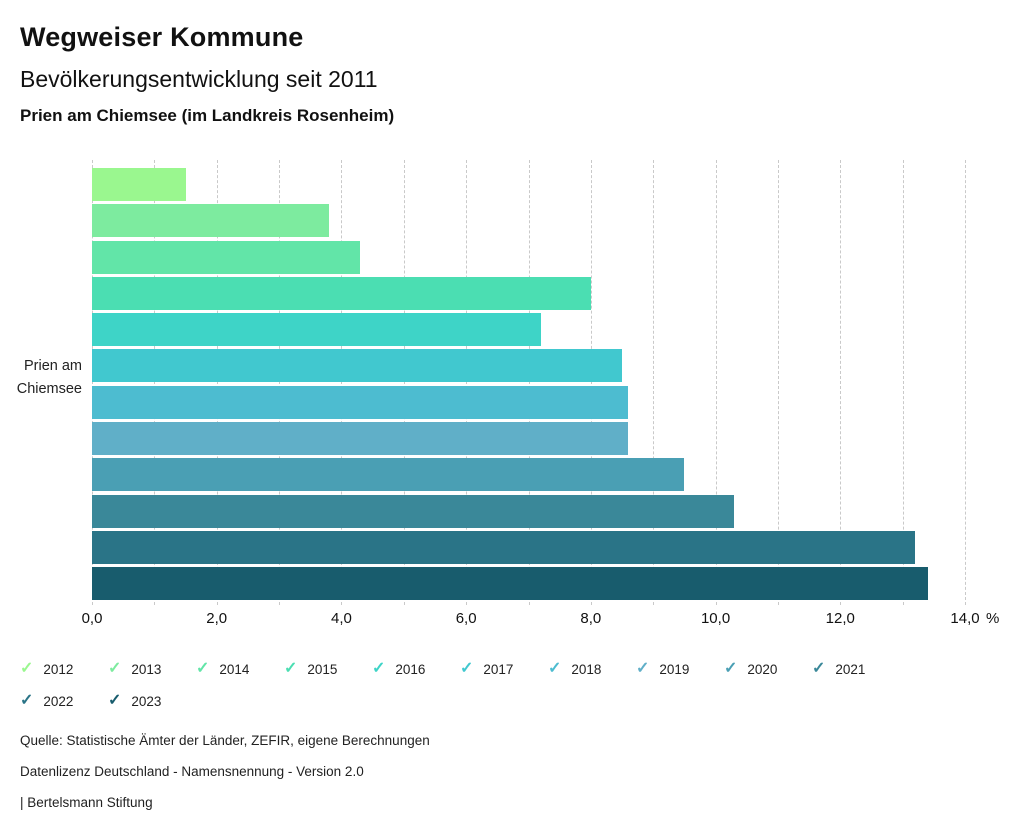  What do you see at coordinates (139, 184) in the screenshot?
I see `bar-2012` at bounding box center [139, 184].